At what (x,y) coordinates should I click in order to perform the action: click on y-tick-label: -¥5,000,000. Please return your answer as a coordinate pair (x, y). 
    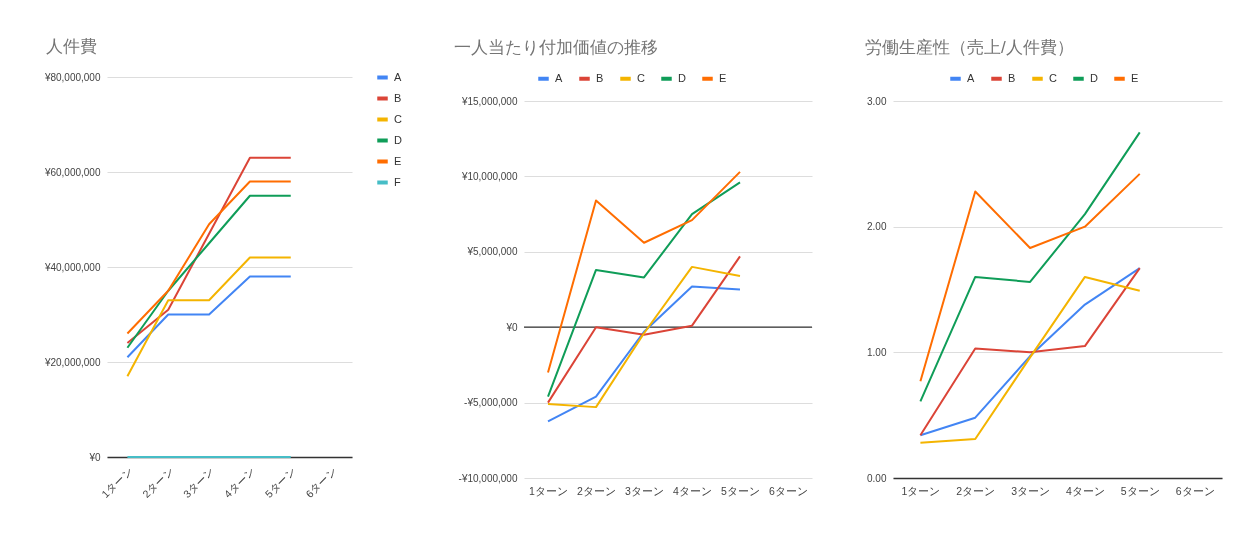
    Looking at the image, I should click on (491, 403).